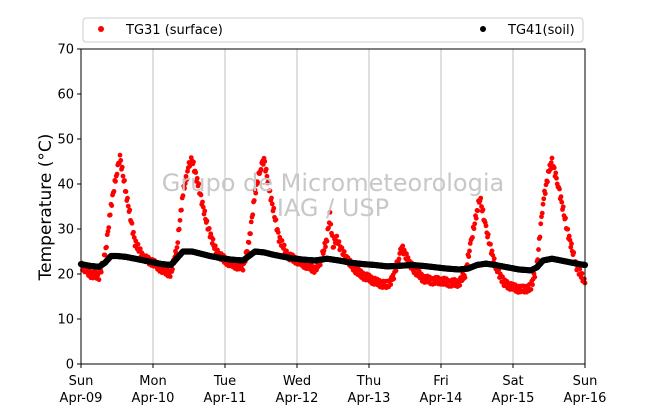 The height and width of the screenshot is (409, 650). Describe the element at coordinates (65, 50) in the screenshot. I see `y-tick-label: 70` at that location.